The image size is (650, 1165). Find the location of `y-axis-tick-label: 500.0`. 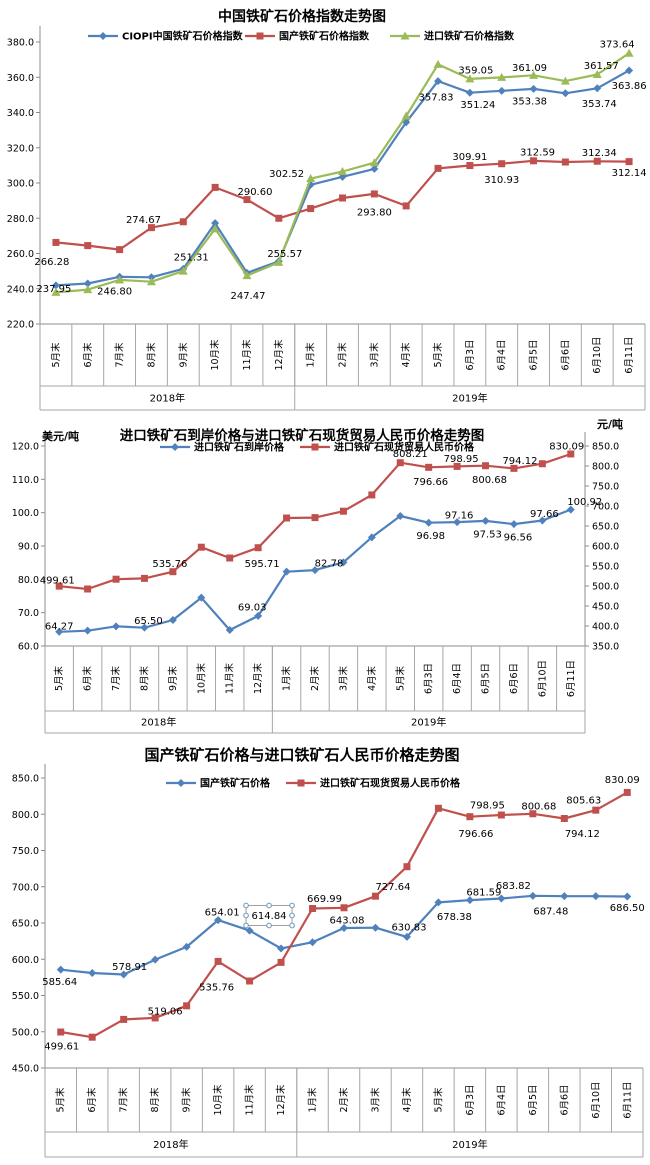

y-axis-tick-label: 500.0 is located at coordinates (25, 1032).